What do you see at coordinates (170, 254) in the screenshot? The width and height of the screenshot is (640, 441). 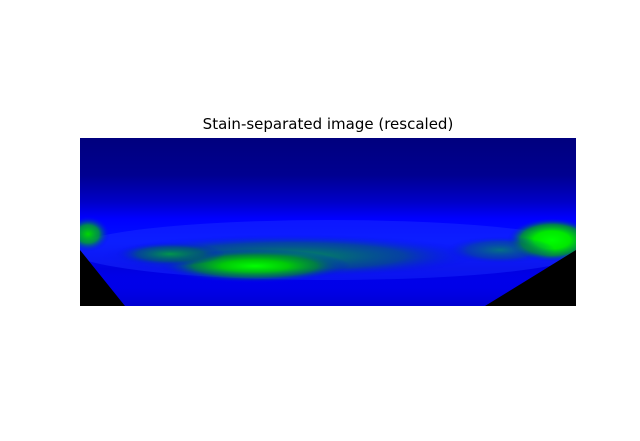 I see `green-blob-mid-left` at bounding box center [170, 254].